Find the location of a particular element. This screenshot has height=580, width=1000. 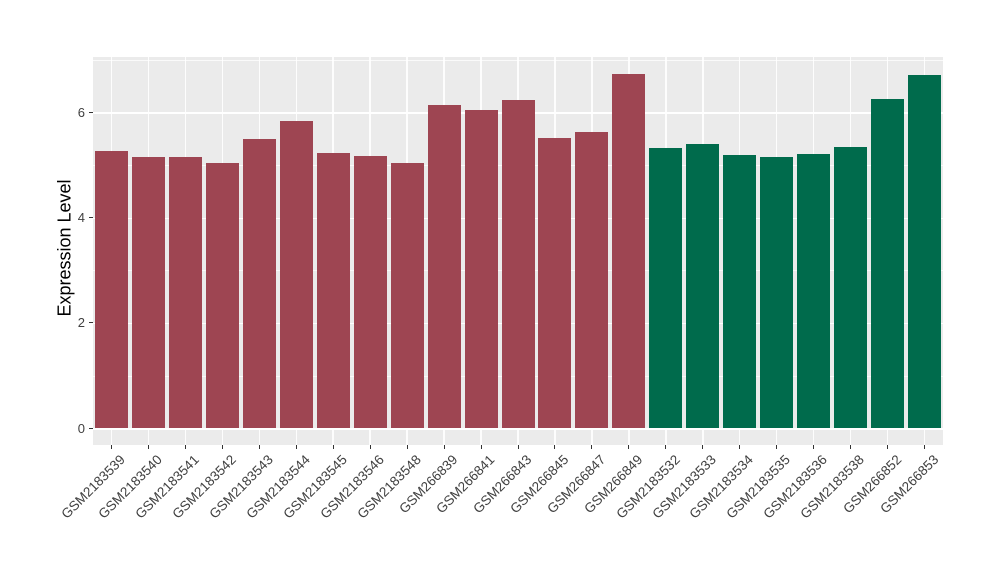

bar-GSM266853 is located at coordinates (925, 252).